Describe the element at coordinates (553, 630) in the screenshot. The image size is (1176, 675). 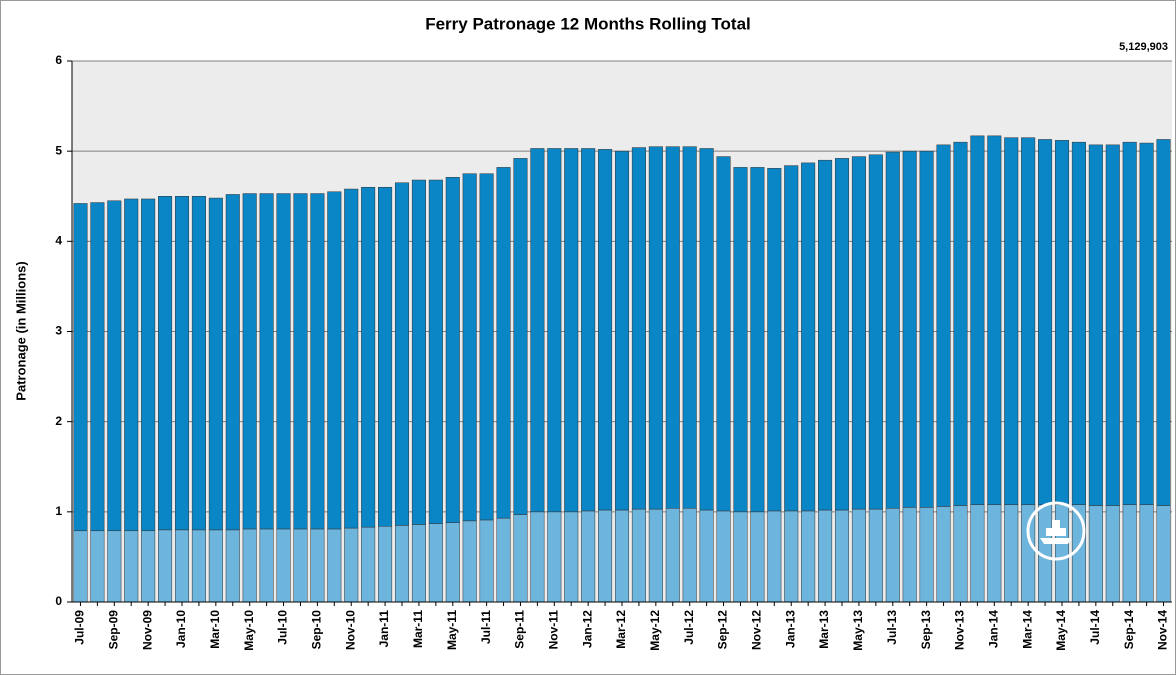
I see `x-tick-label: Nov-11` at that location.